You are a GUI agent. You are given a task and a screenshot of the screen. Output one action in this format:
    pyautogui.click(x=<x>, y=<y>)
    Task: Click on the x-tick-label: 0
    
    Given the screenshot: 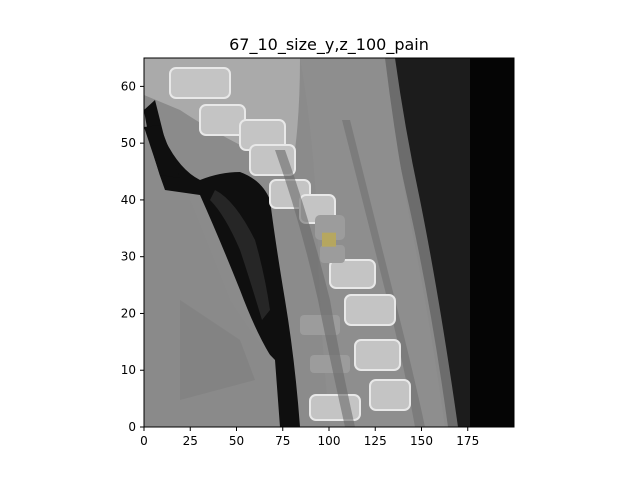 What is the action you would take?
    pyautogui.click(x=144, y=441)
    